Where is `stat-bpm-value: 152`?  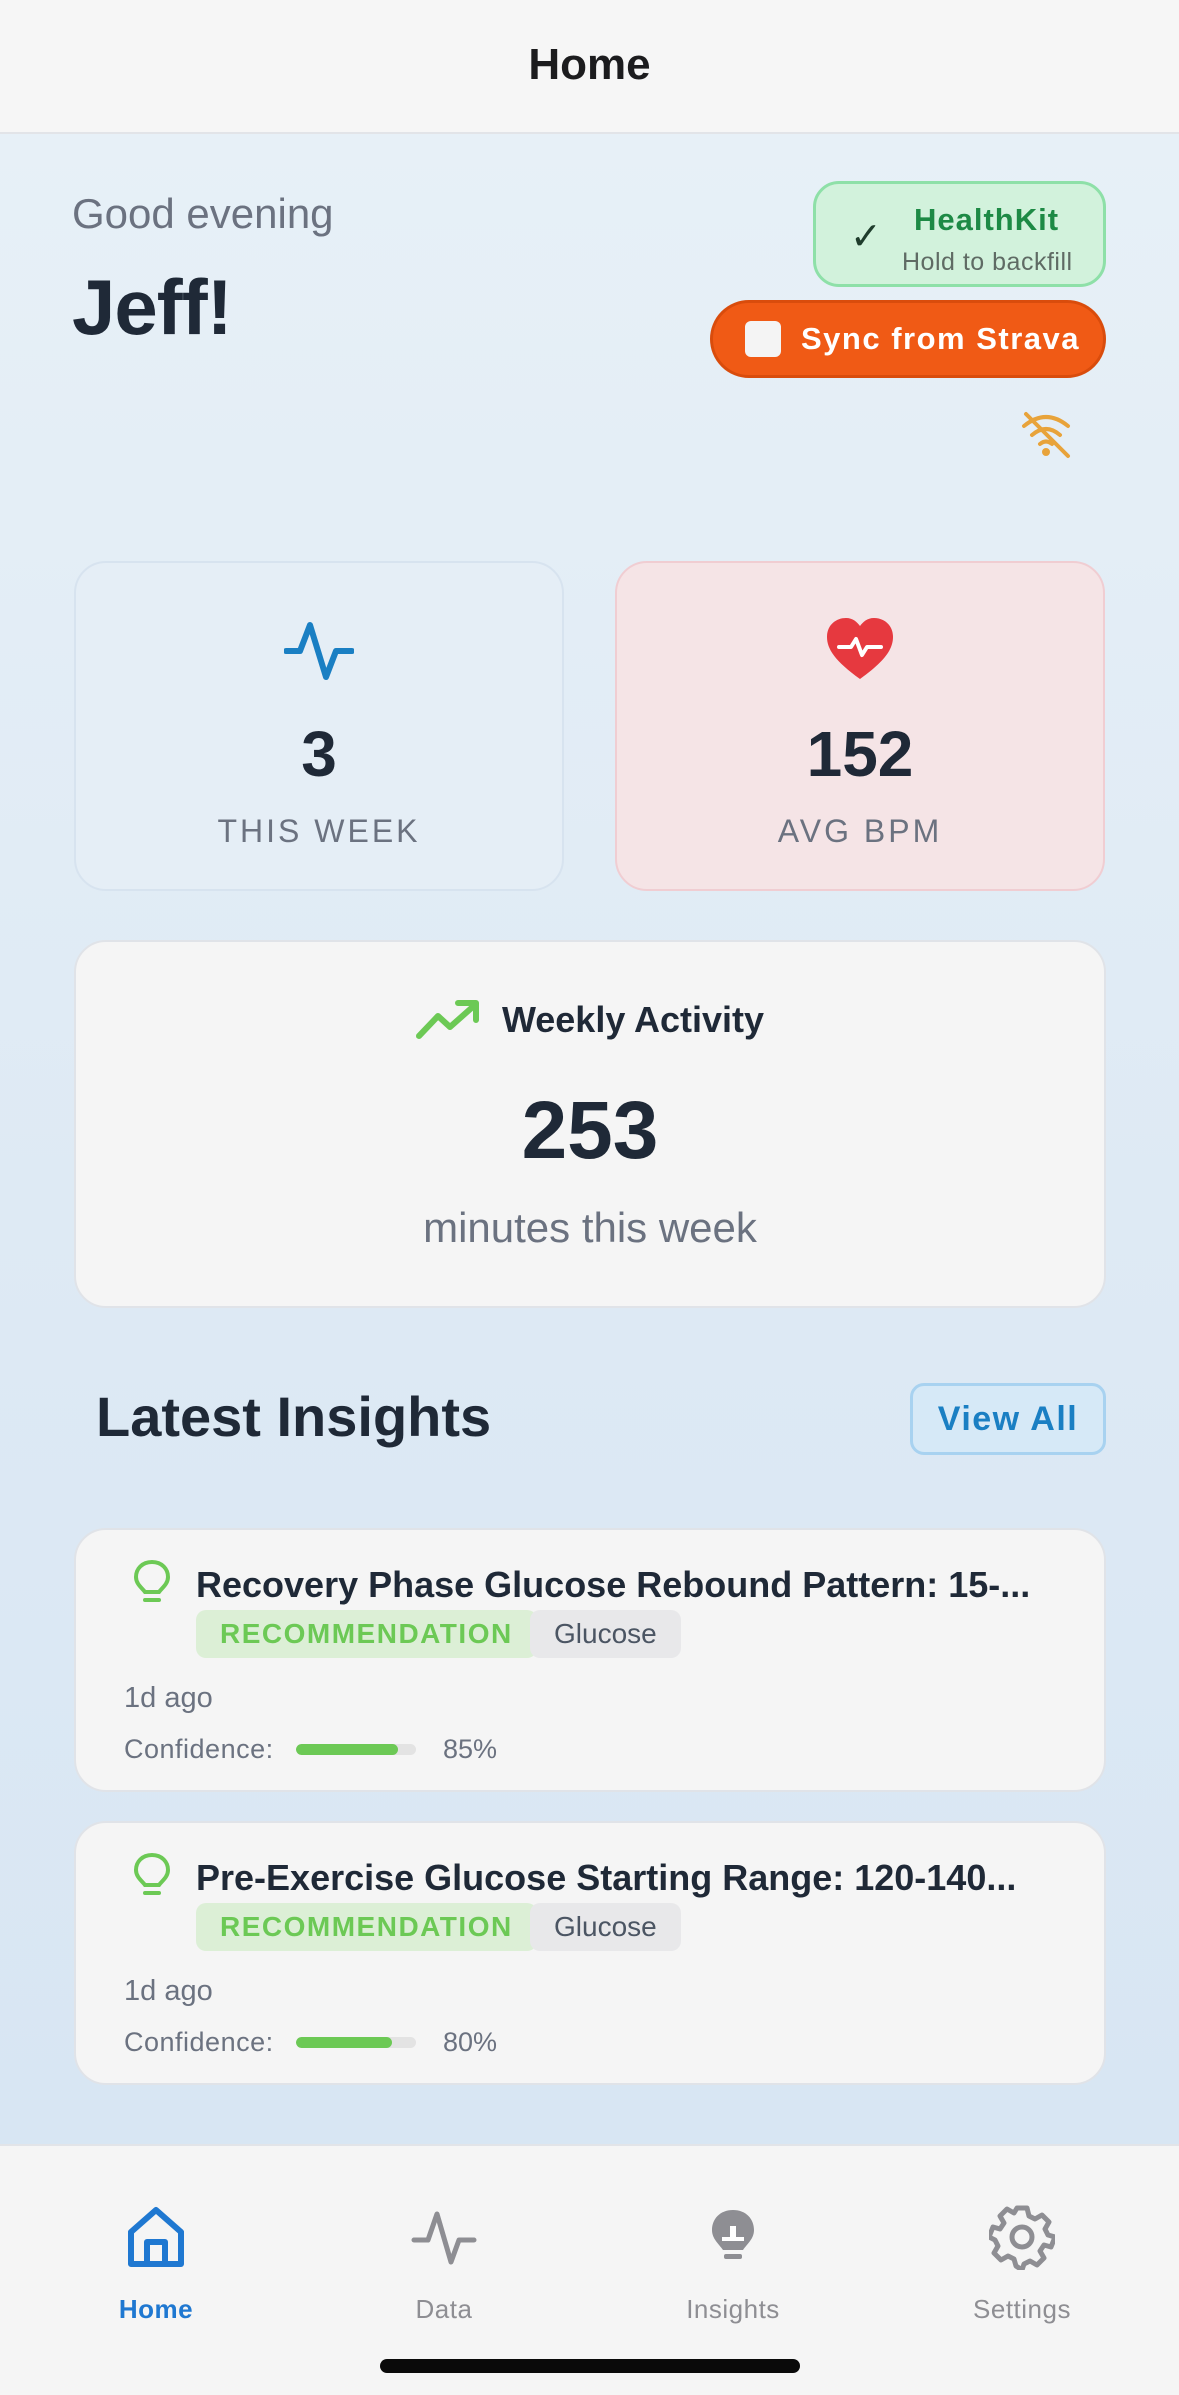
stat-bpm-value: 152 is located at coordinates (860, 754).